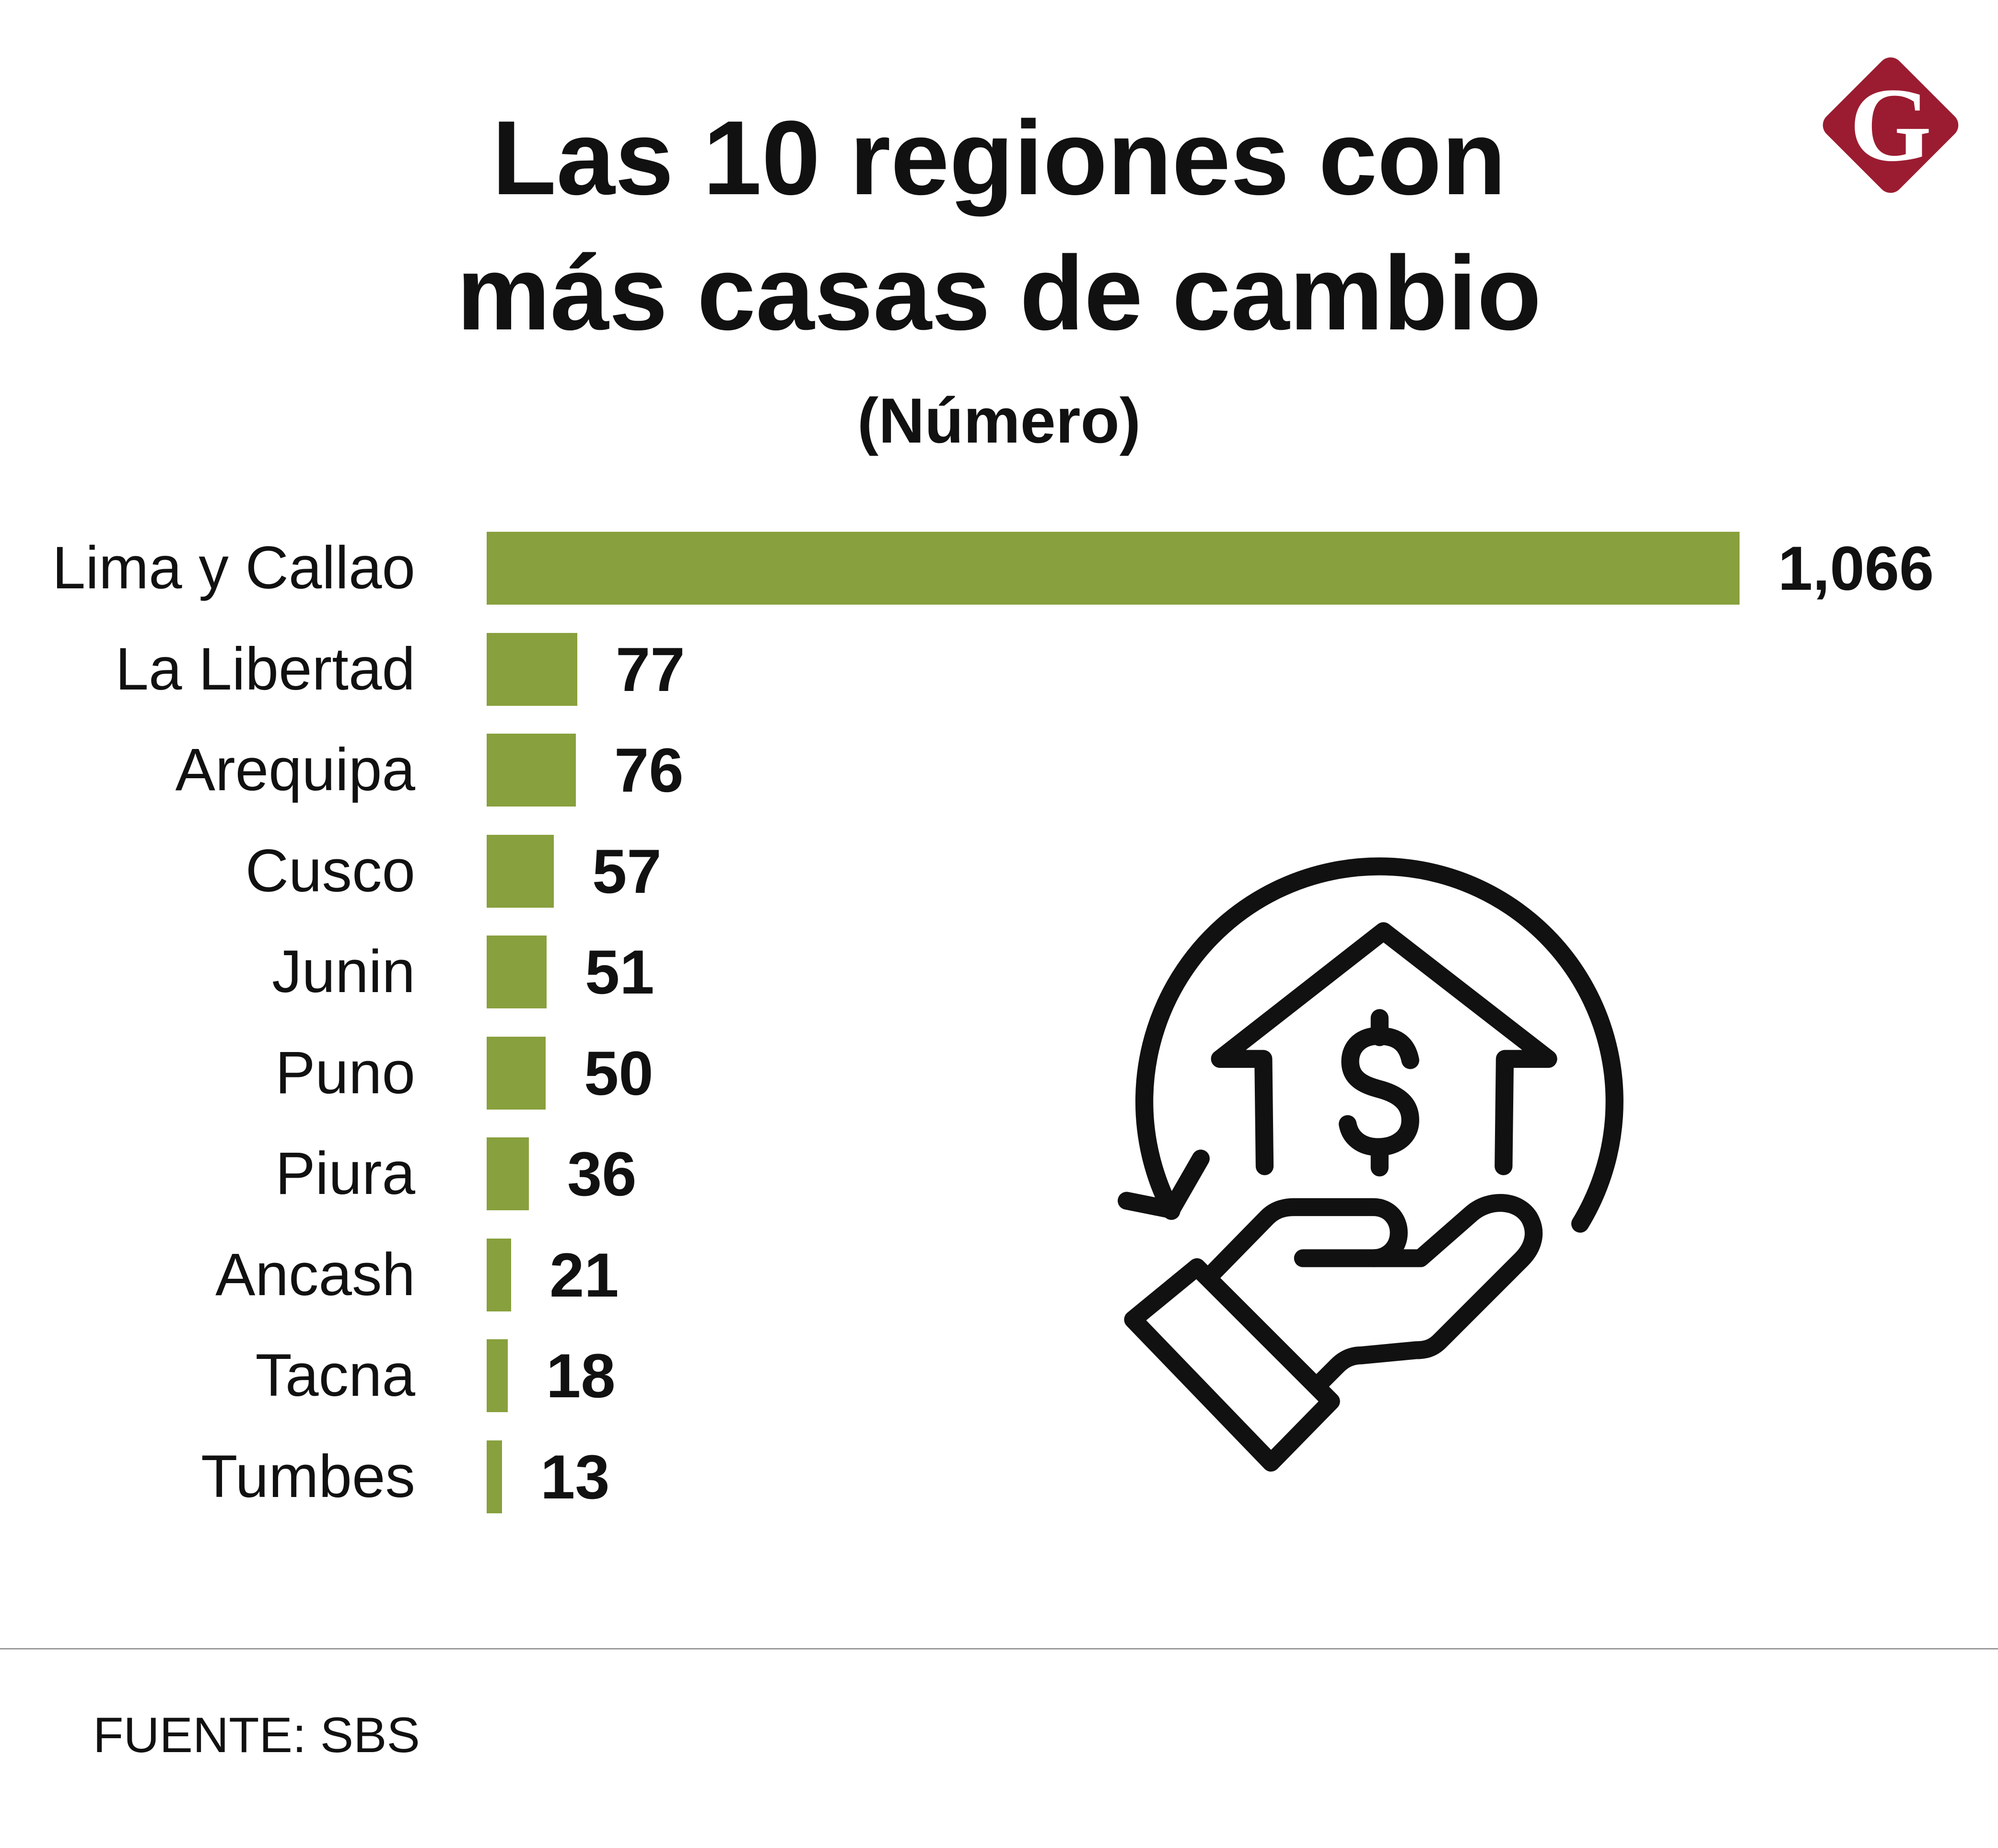 The height and width of the screenshot is (1848, 1998). What do you see at coordinates (295, 770) in the screenshot?
I see `category-label: Arequipa` at bounding box center [295, 770].